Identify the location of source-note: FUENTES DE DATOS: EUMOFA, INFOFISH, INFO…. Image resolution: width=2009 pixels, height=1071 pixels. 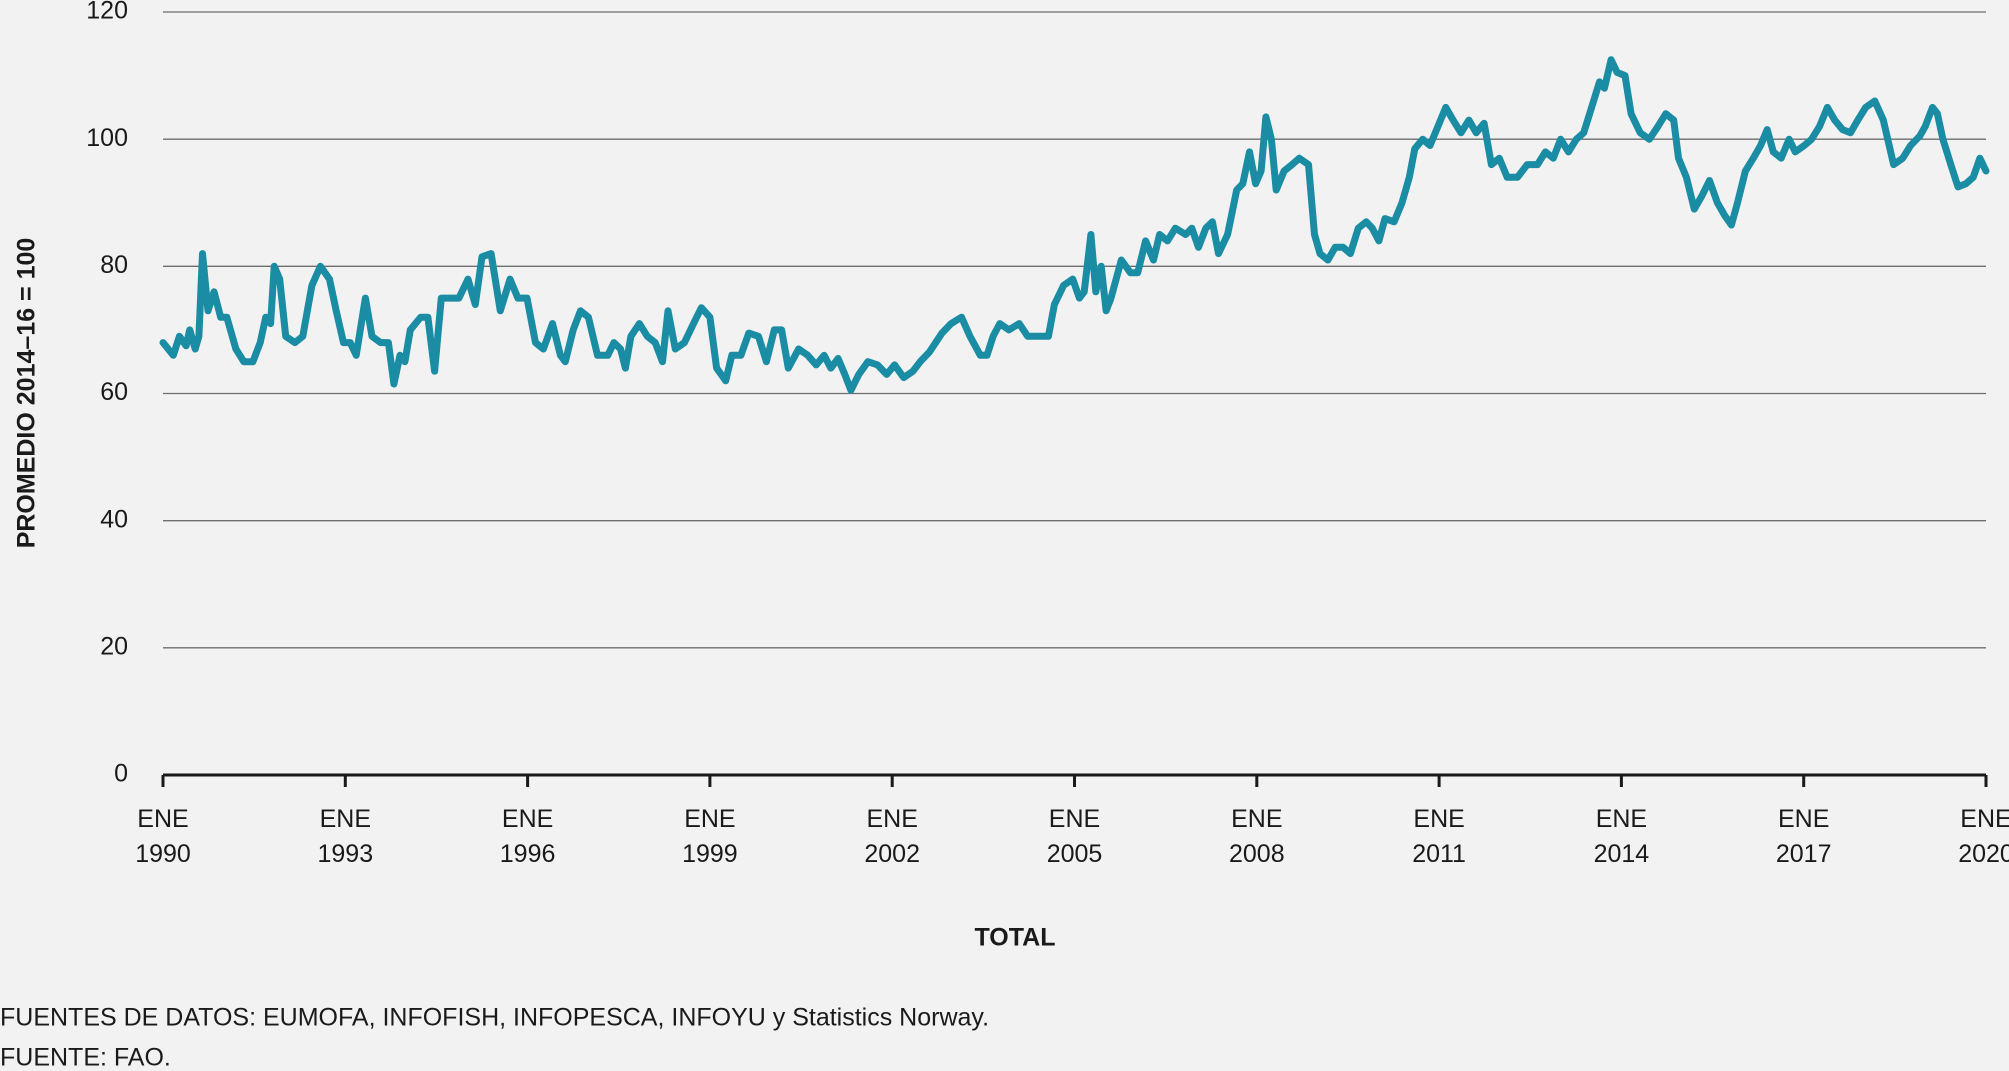
(494, 1018).